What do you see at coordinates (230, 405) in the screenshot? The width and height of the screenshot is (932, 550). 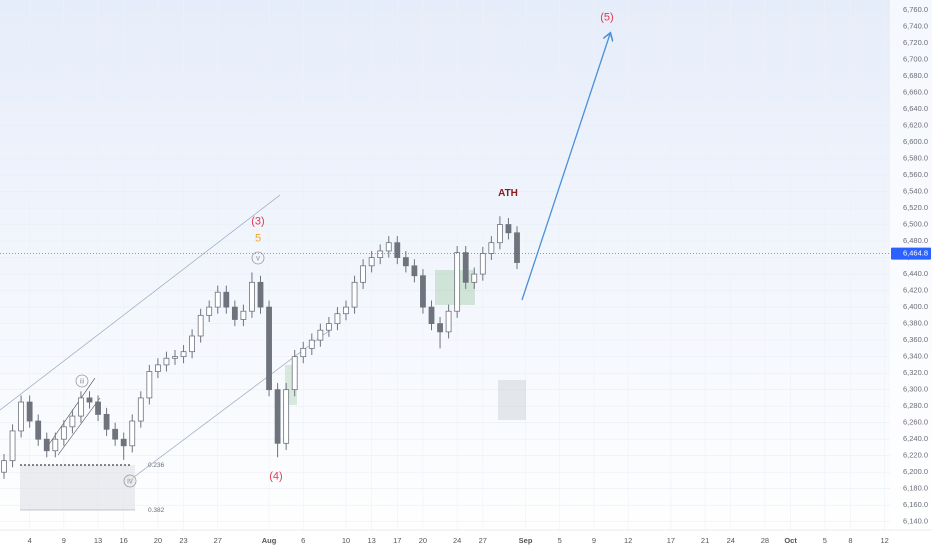 I see `channel-line` at bounding box center [230, 405].